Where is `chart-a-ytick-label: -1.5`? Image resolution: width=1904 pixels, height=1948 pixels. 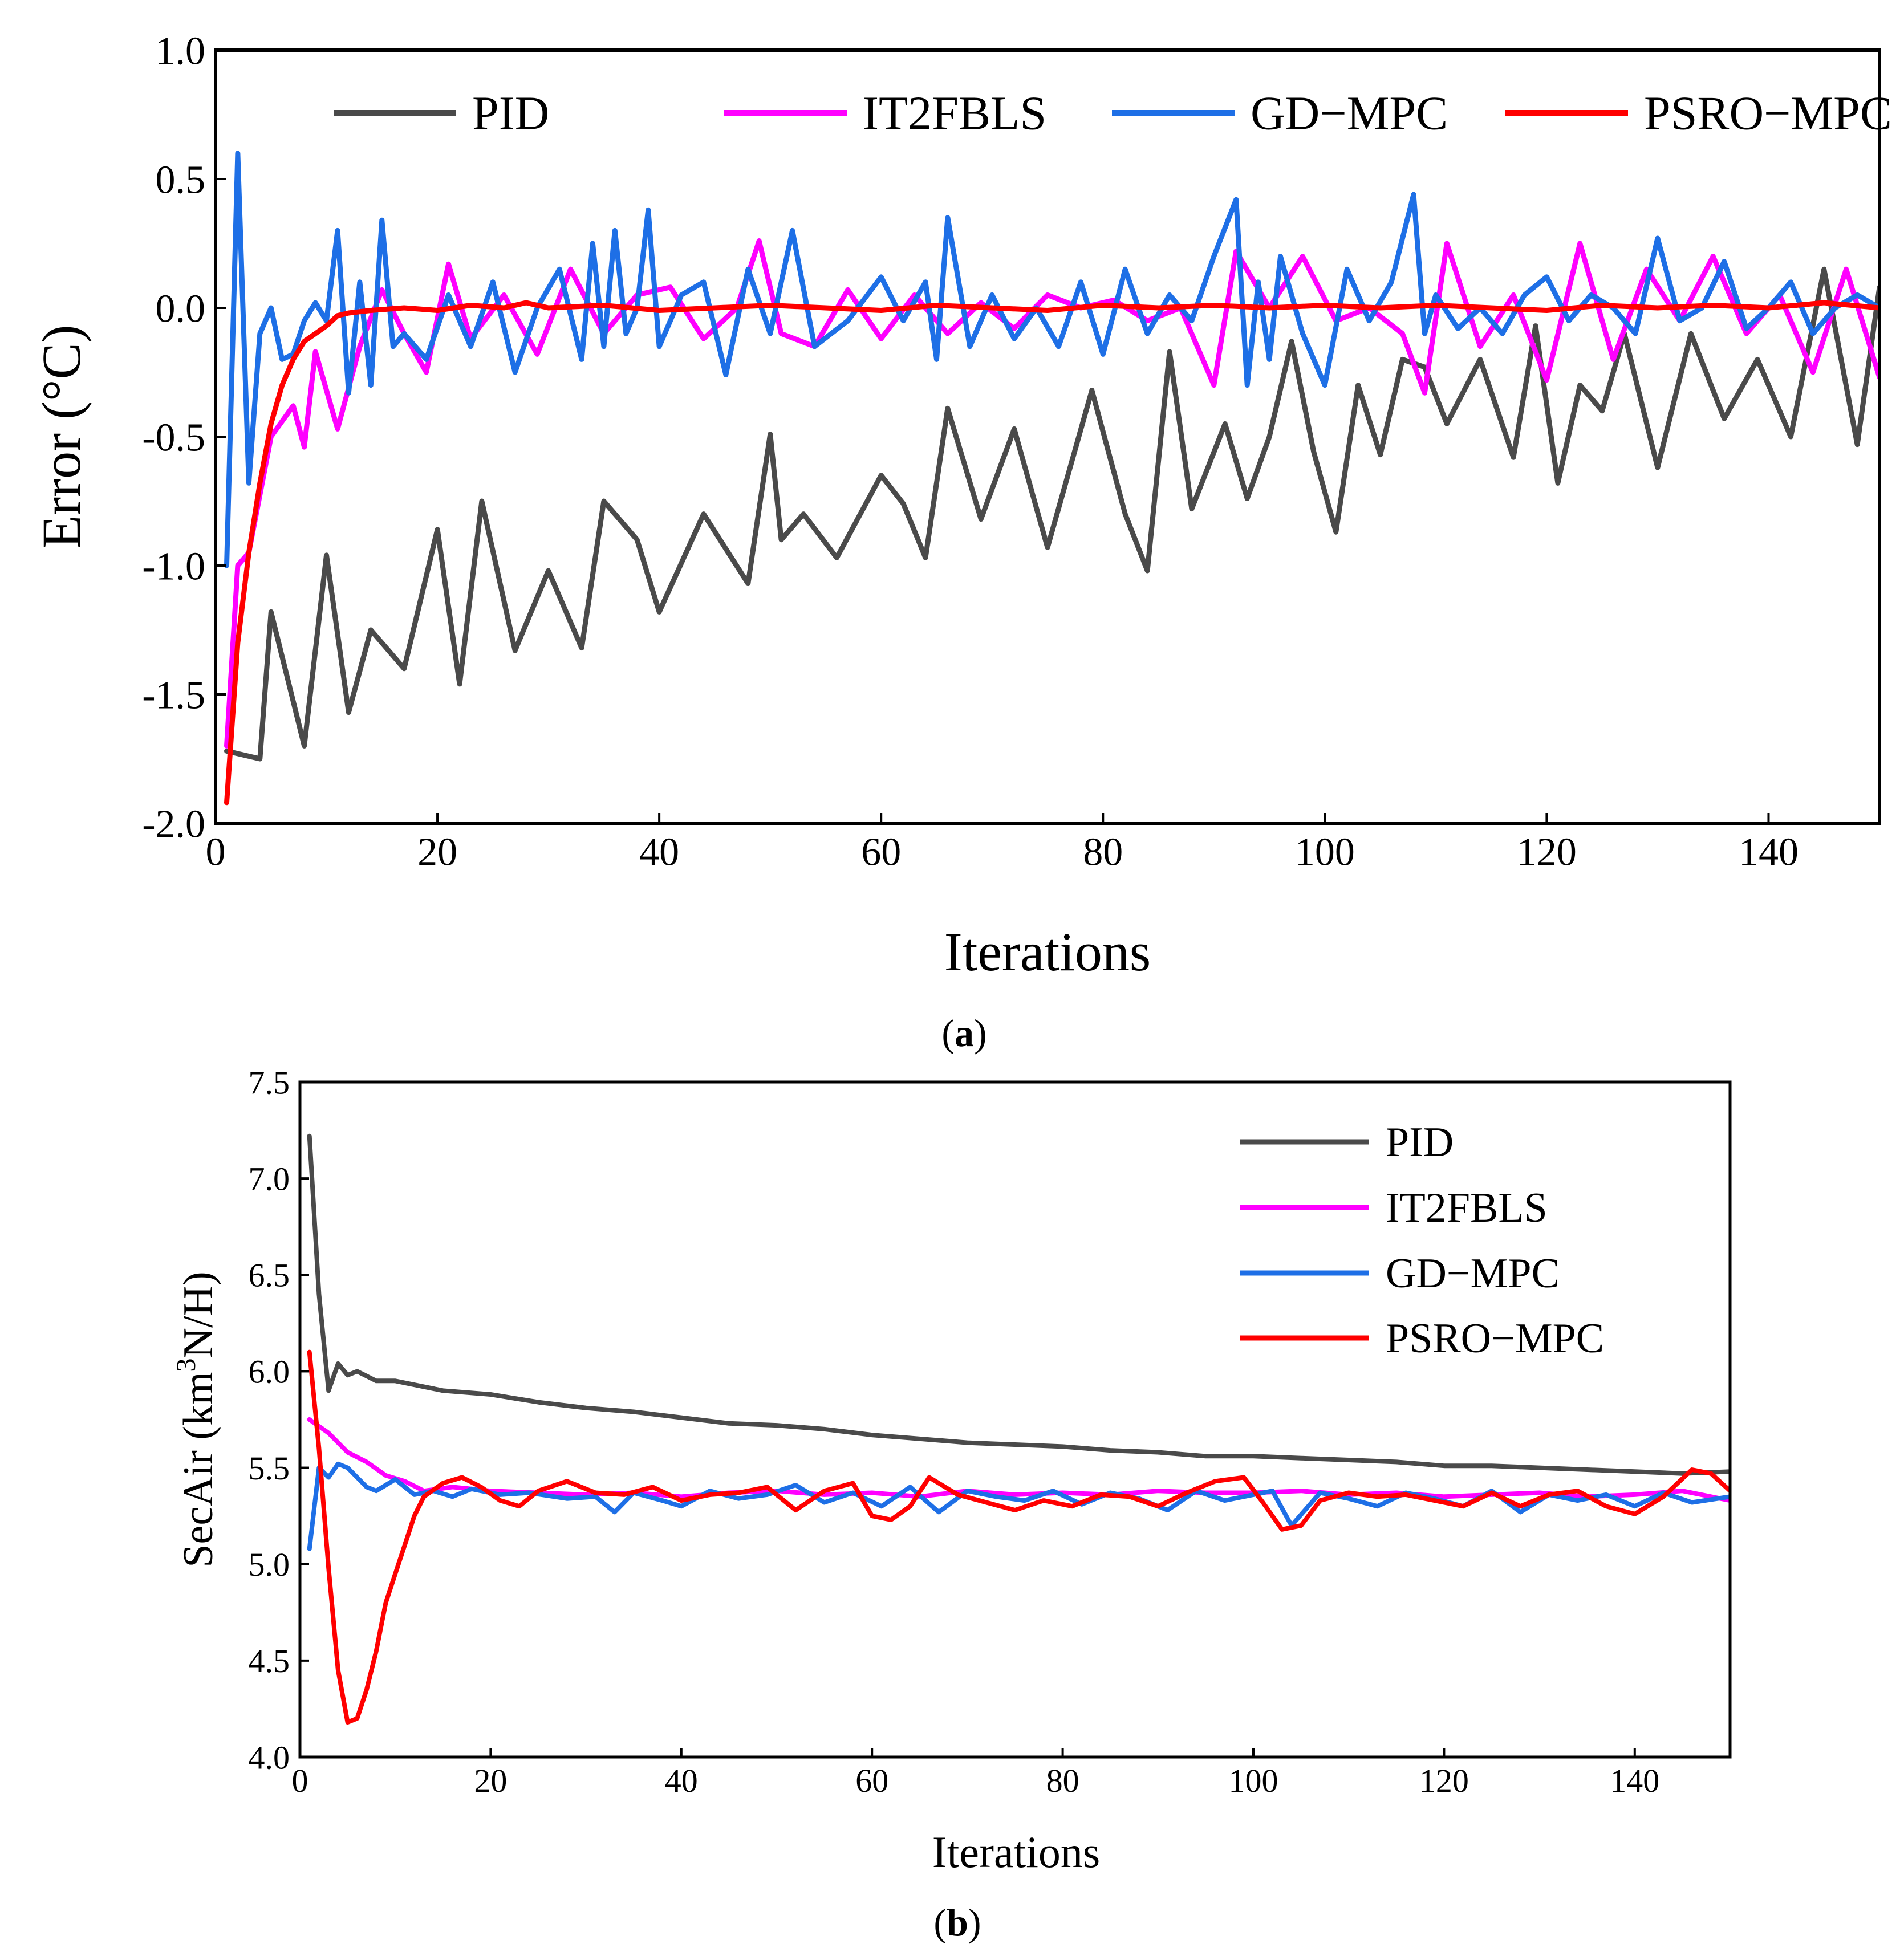
chart-a-ytick-label: -1.5 is located at coordinates (173, 696).